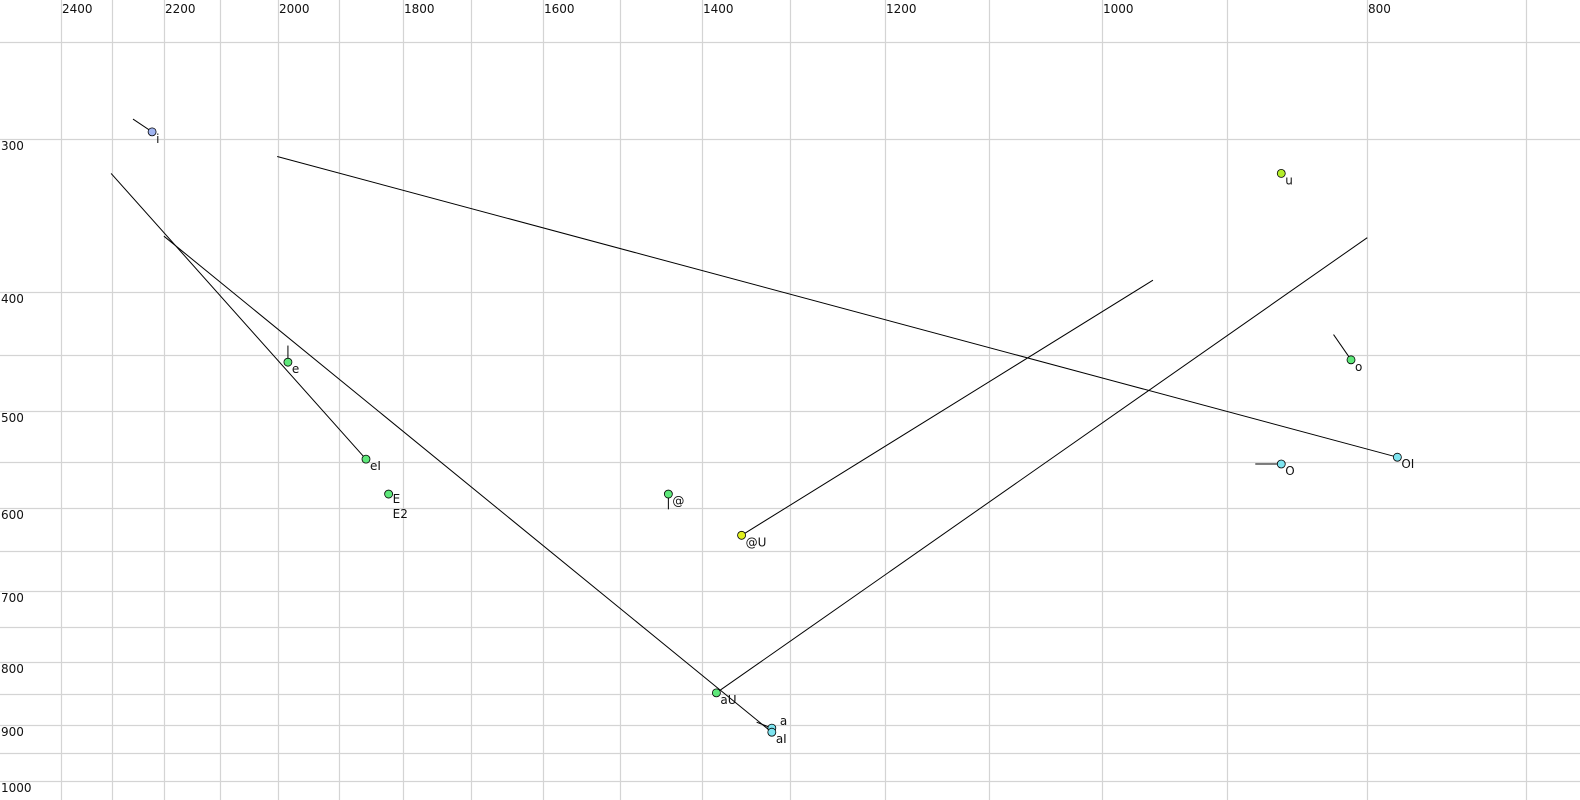  I want to click on x-tick-label: 1000, so click(1118, 9).